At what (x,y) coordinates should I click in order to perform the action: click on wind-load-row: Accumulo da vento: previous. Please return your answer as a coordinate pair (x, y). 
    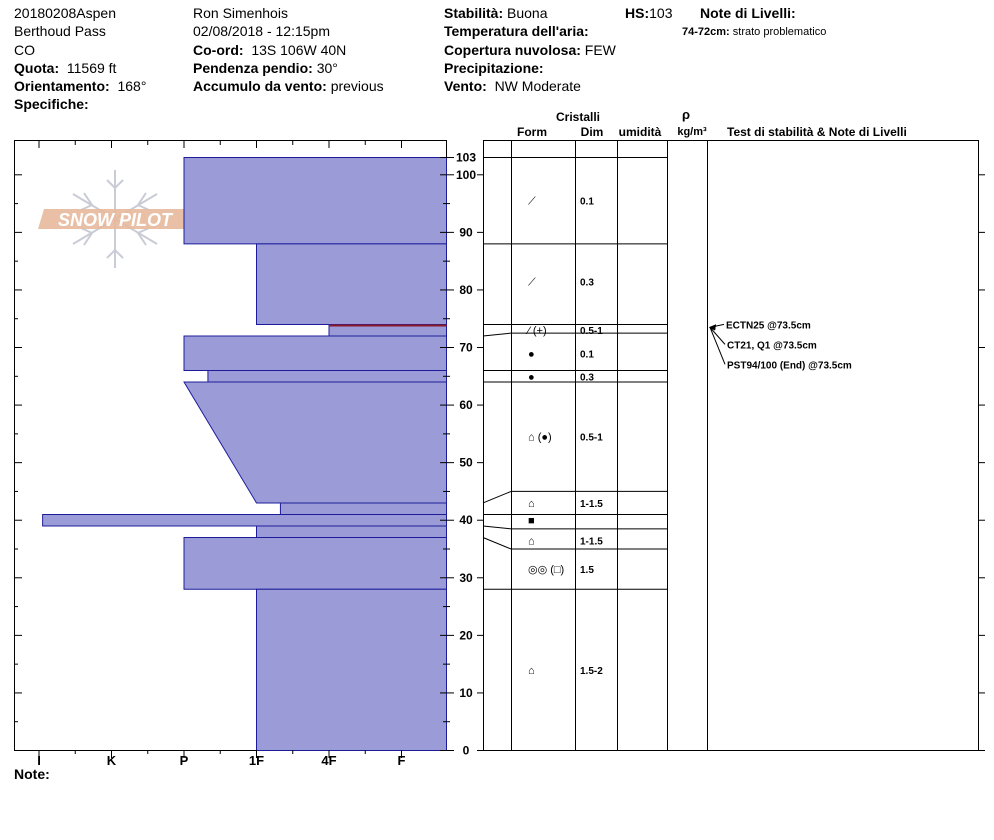
    Looking at the image, I should click on (288, 86).